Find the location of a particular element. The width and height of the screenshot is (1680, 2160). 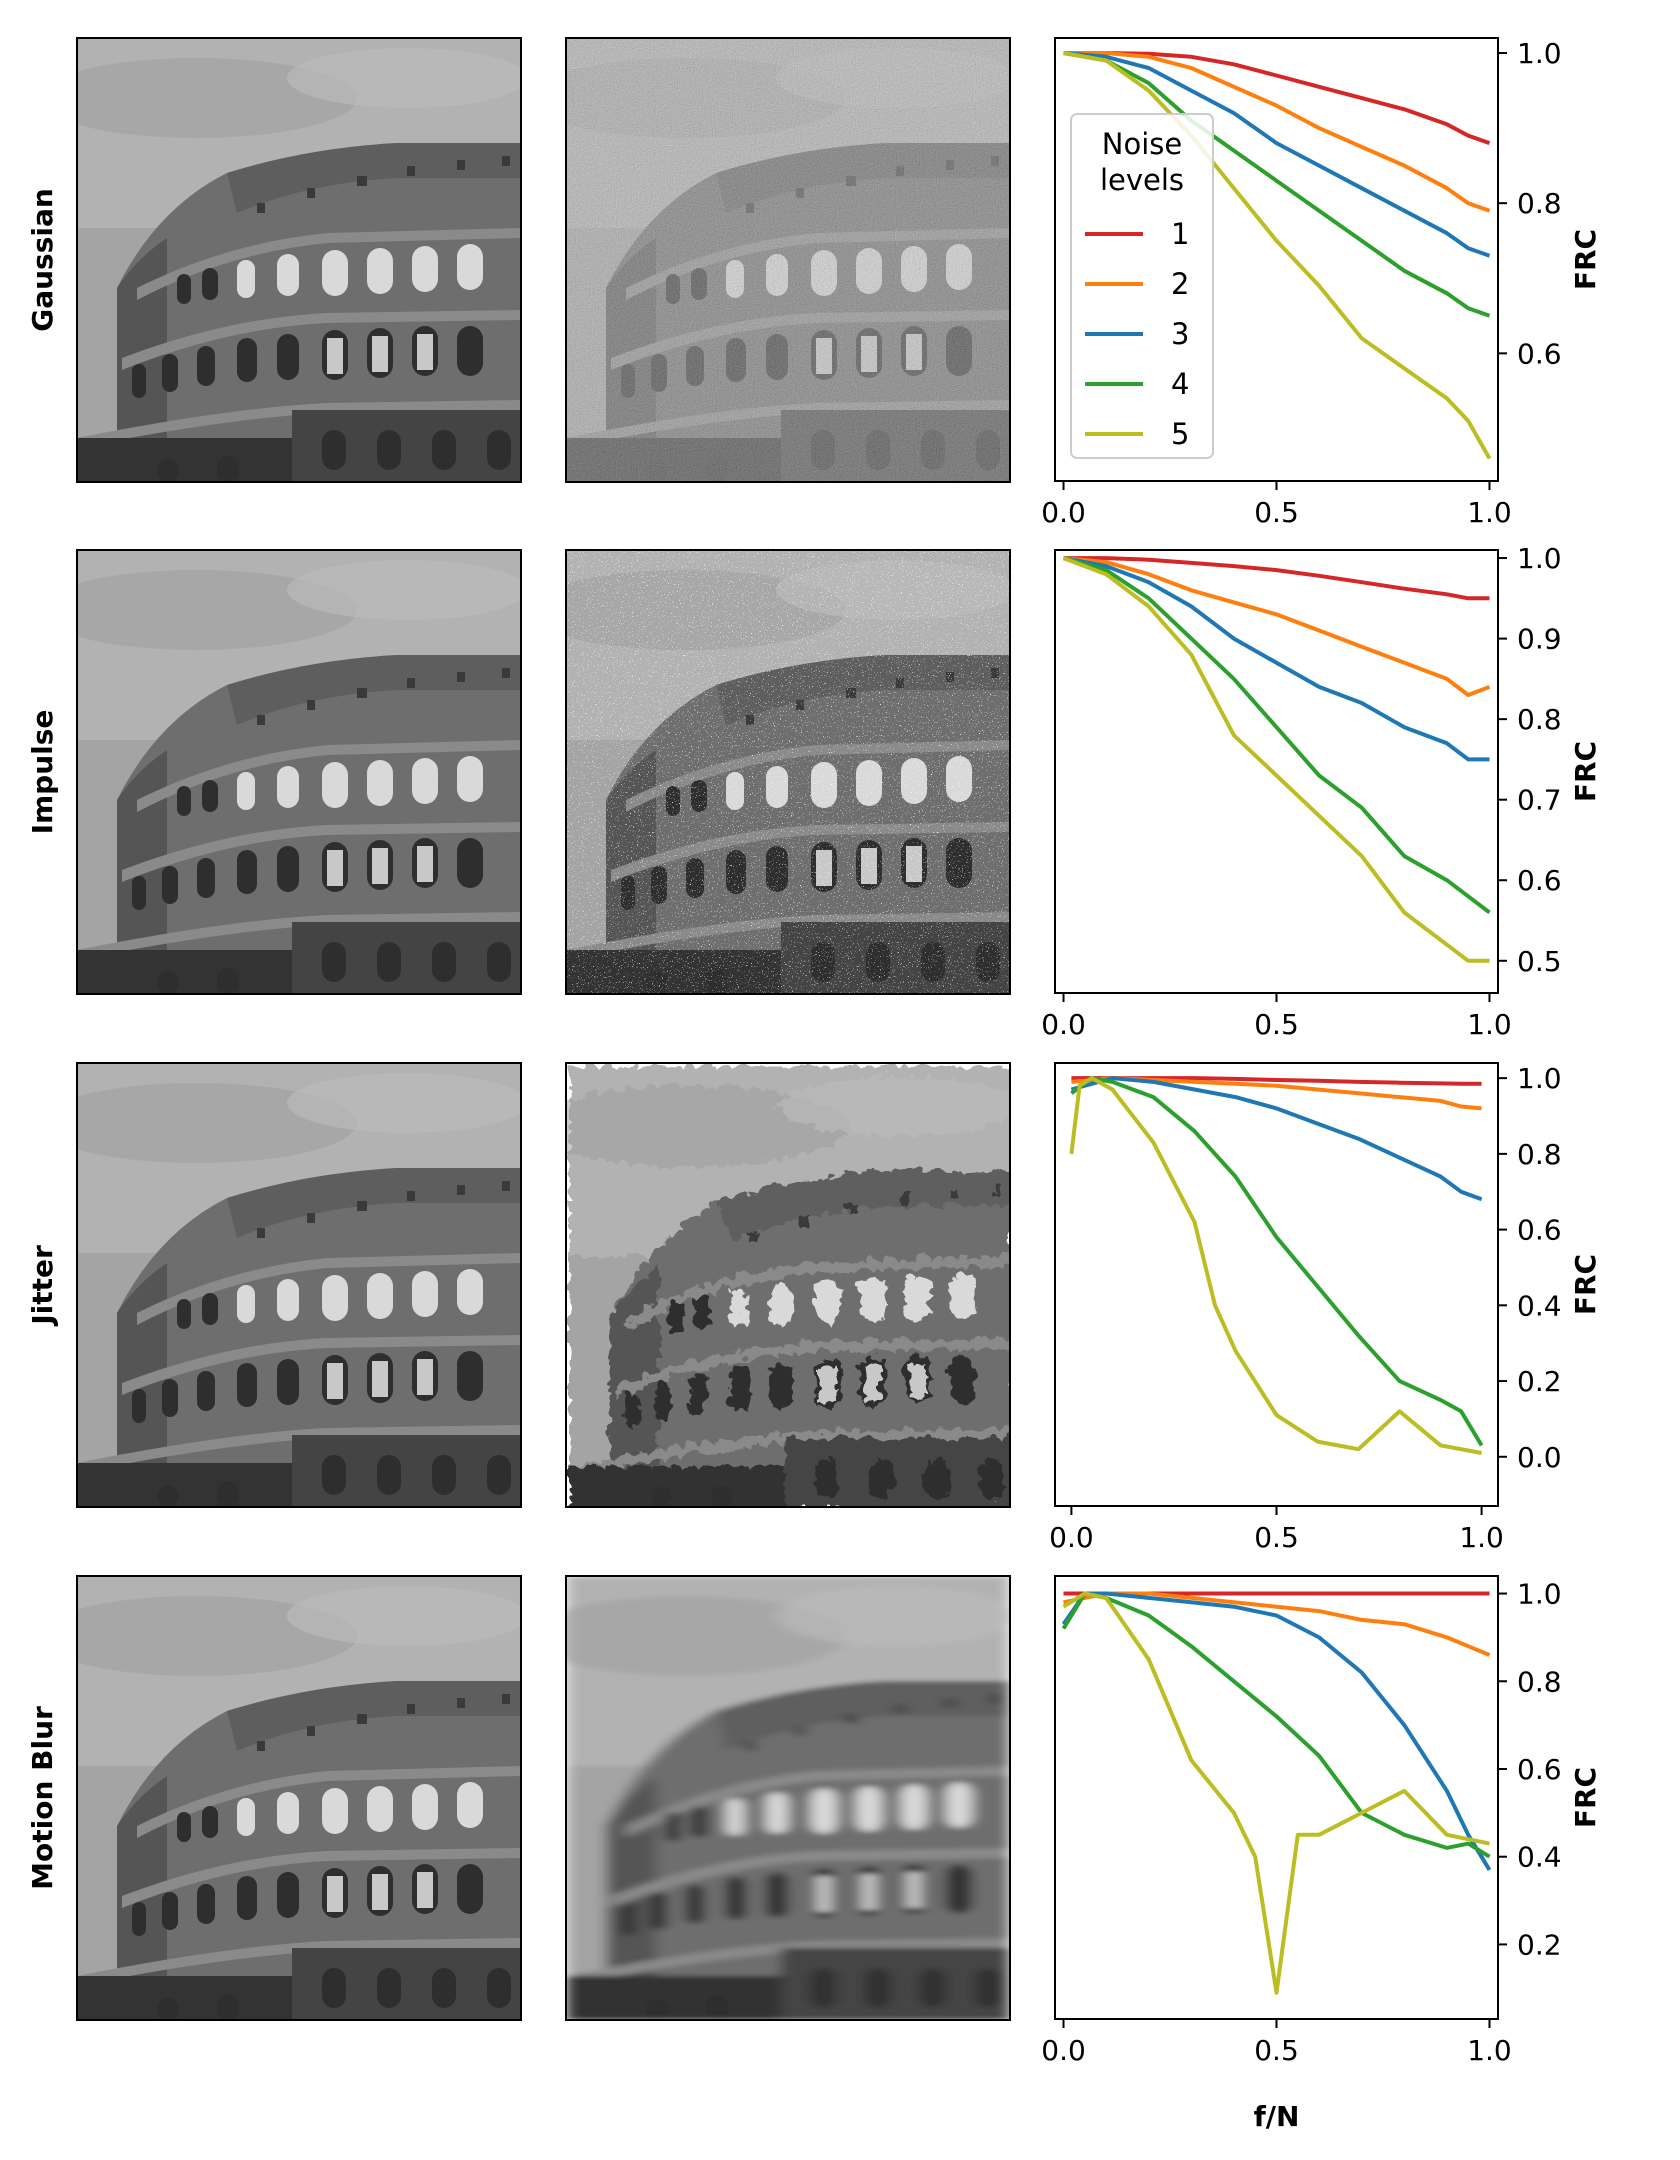

frc-chart: 0.0 0.5 1.0 0.2 0.4 0.6 0.8 1.0 FRC f/N is located at coordinates (1321, 1854).